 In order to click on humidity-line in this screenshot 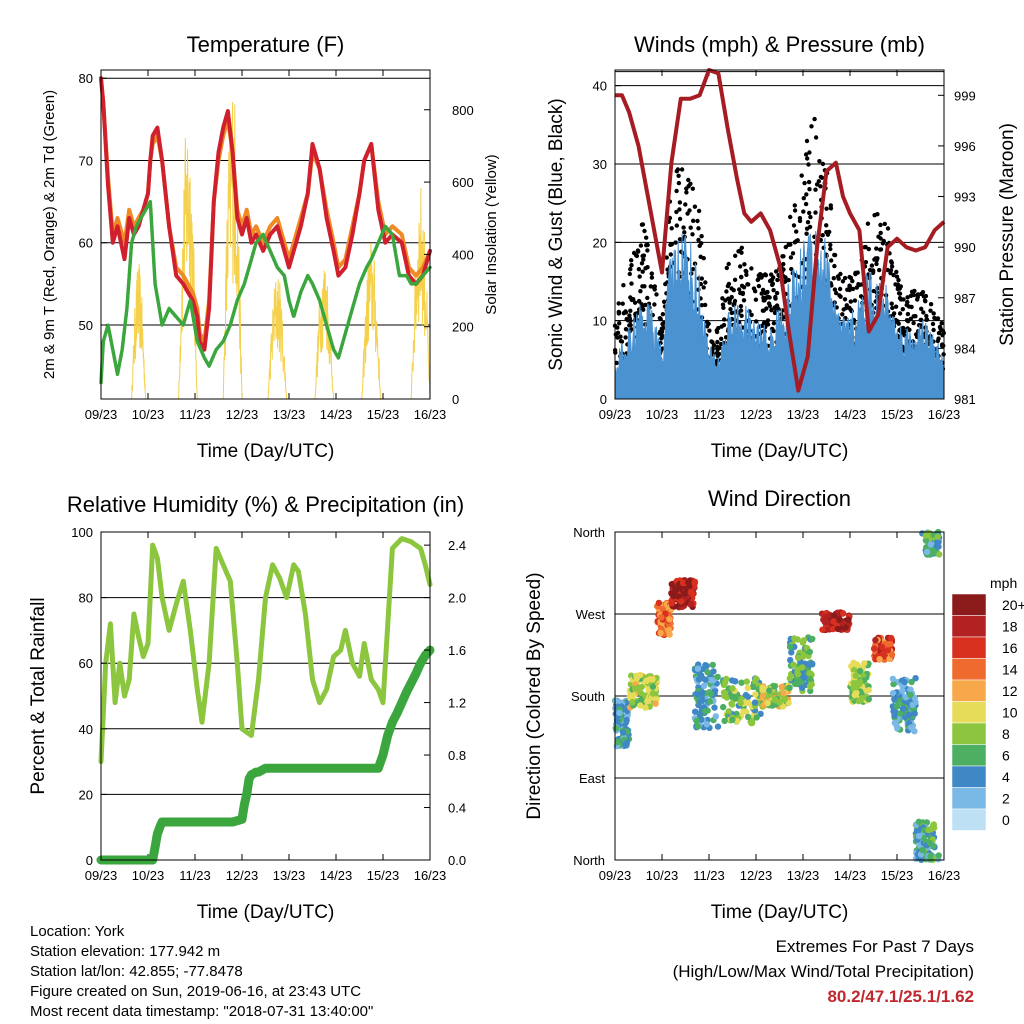, I will do `click(265, 650)`.